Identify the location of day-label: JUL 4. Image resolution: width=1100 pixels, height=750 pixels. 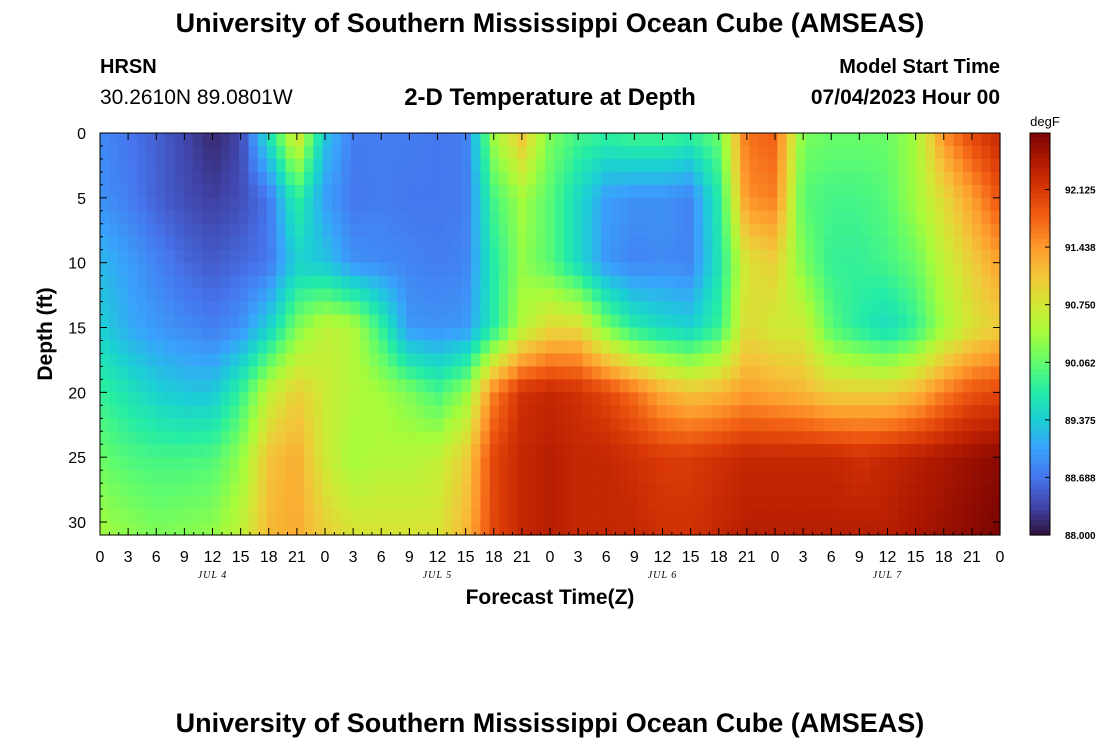
(213, 575).